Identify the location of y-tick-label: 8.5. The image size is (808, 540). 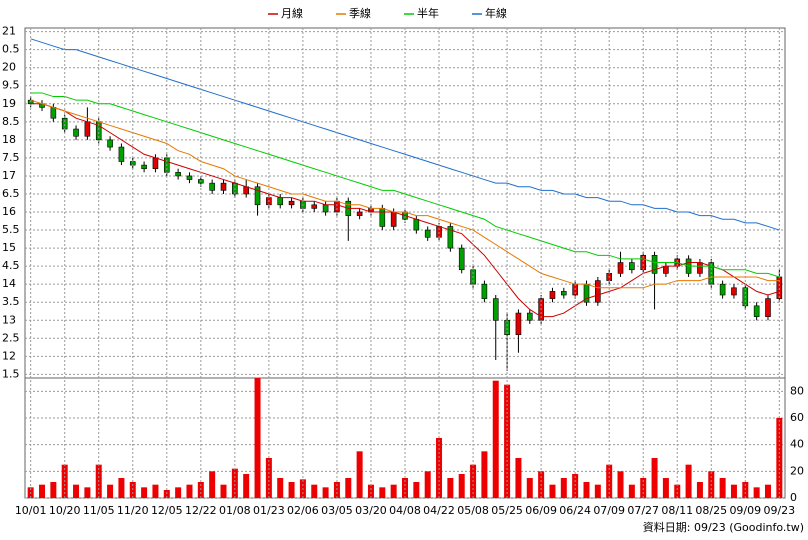
(11, 121).